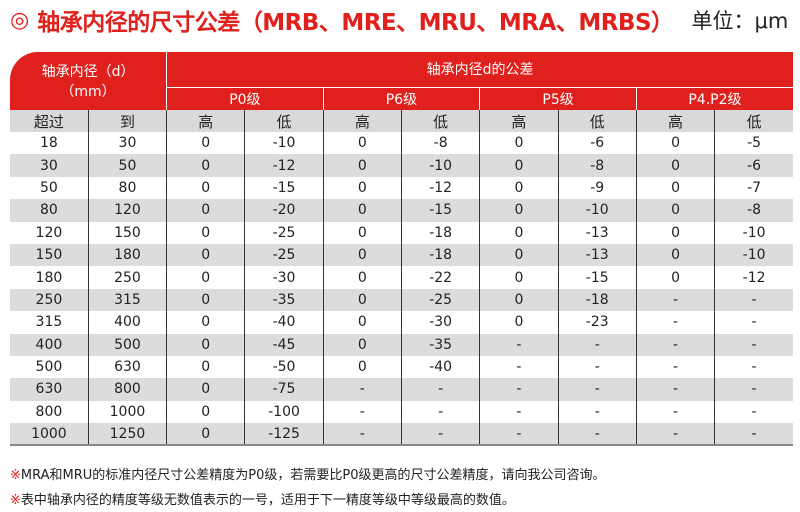  What do you see at coordinates (127, 277) in the screenshot?
I see `table-cell: 250` at bounding box center [127, 277].